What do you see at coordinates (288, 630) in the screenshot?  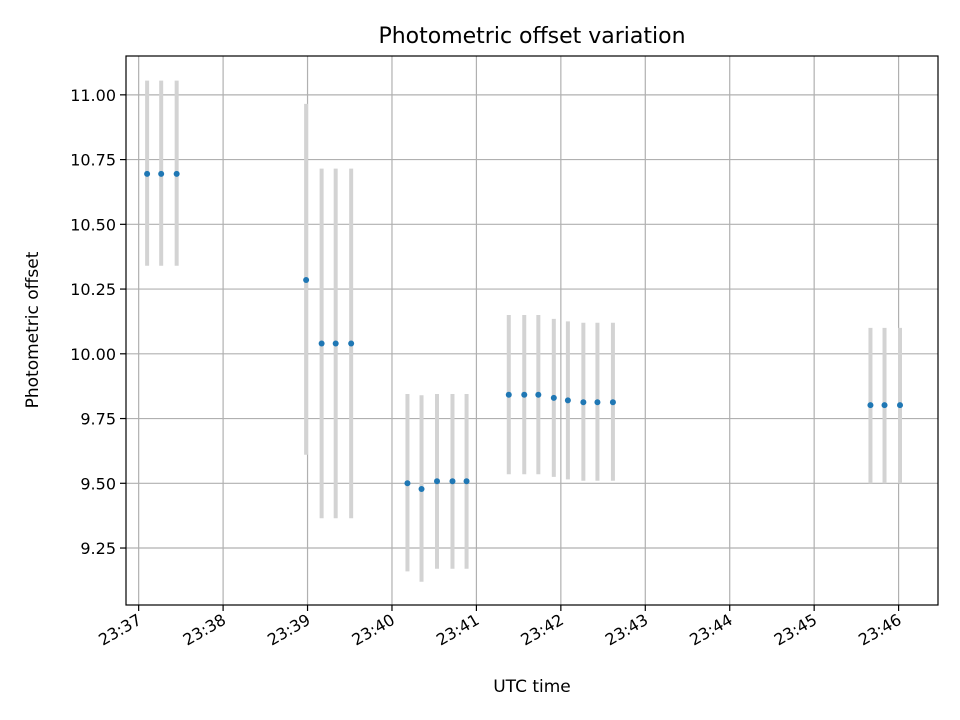 I see `x-tick-label: 23:39` at bounding box center [288, 630].